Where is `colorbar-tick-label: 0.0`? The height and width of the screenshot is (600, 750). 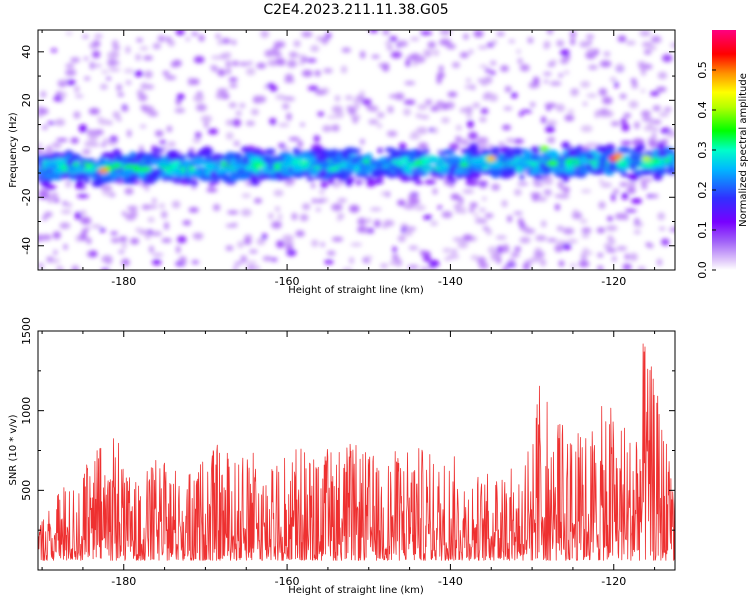 colorbar-tick-label: 0.0 is located at coordinates (702, 270).